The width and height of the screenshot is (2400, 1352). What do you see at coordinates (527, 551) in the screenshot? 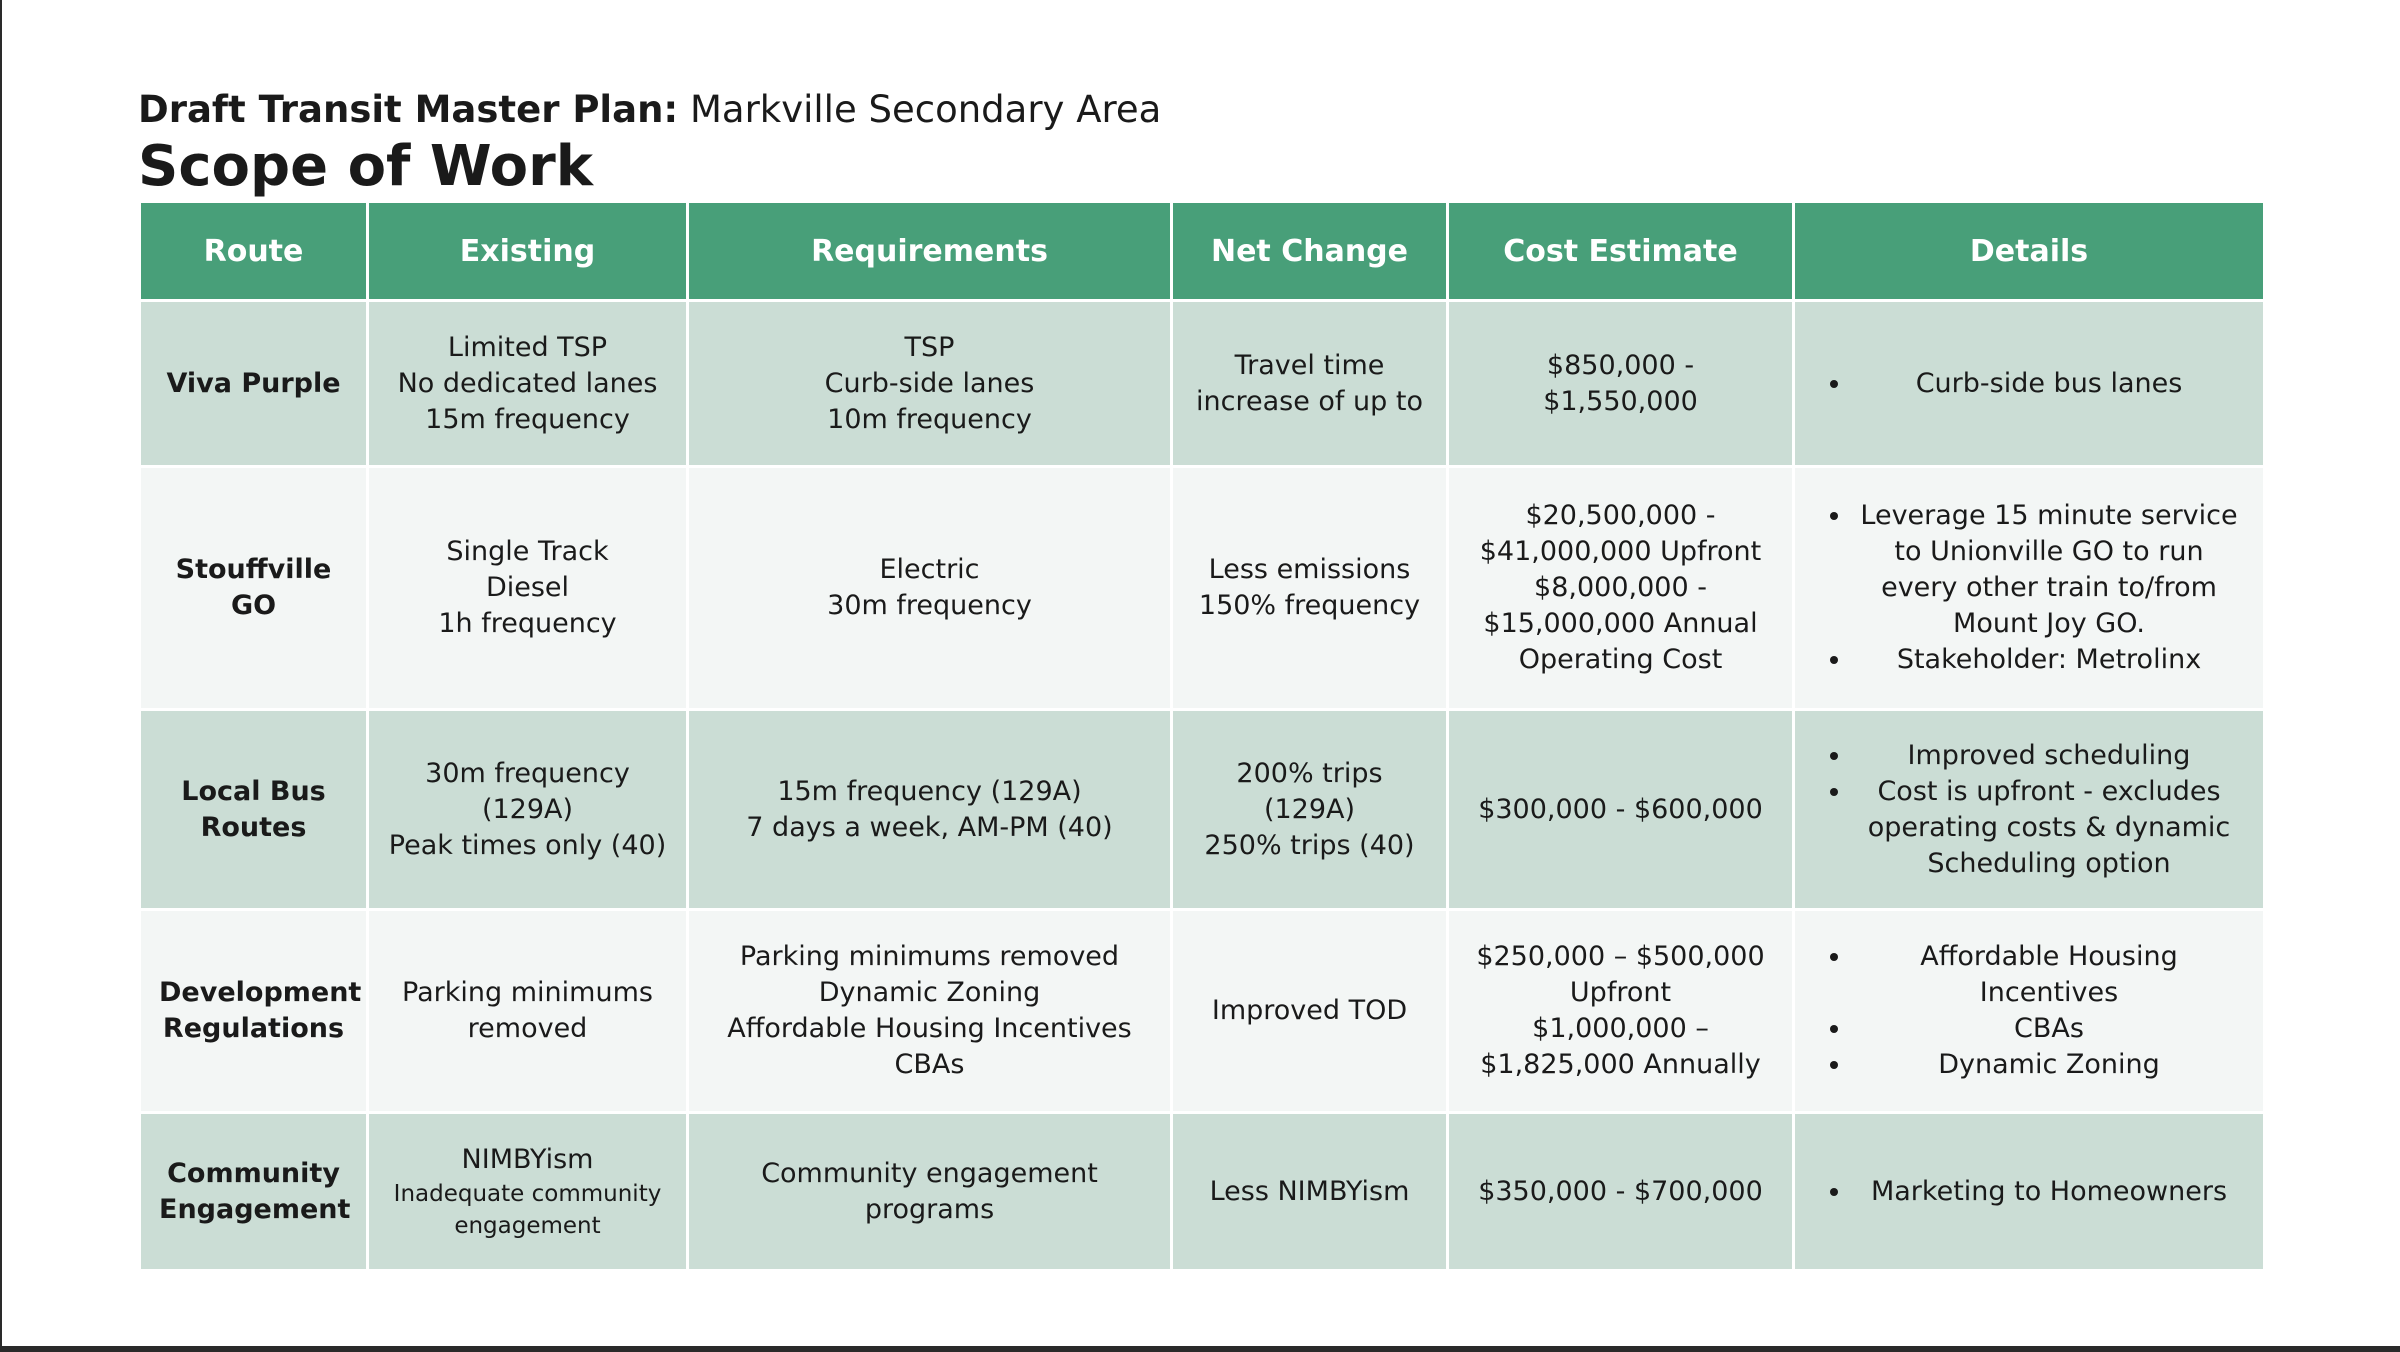
I see `existing-line: Single Track` at bounding box center [527, 551].